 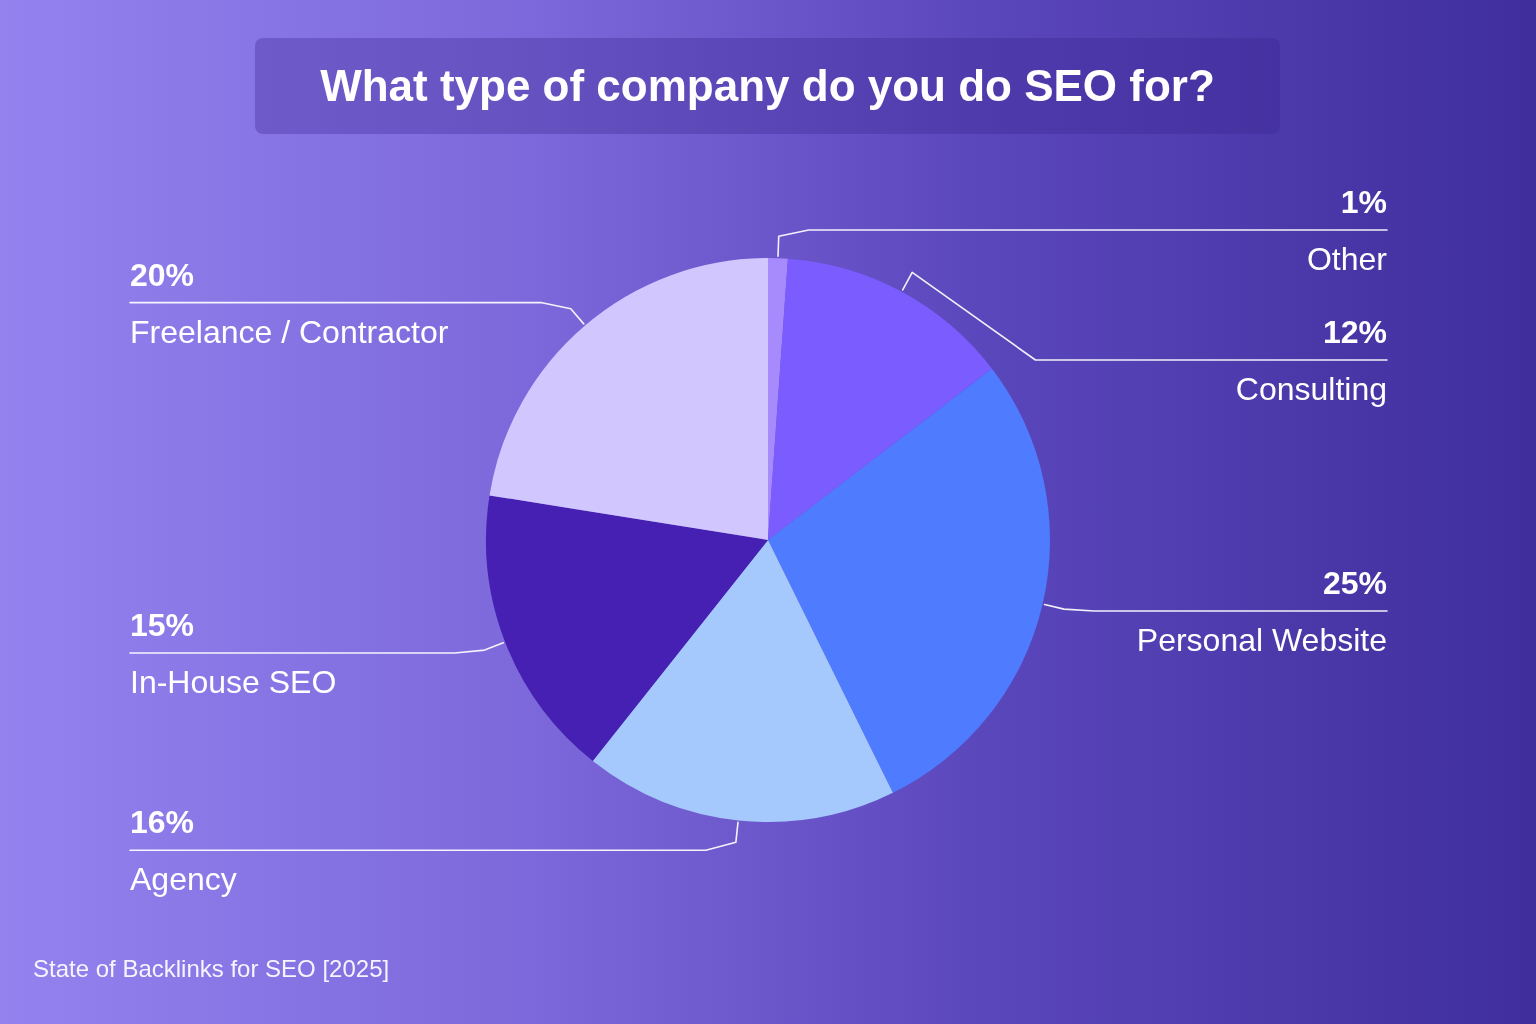 What do you see at coordinates (1363, 202) in the screenshot?
I see `data-label: 1%` at bounding box center [1363, 202].